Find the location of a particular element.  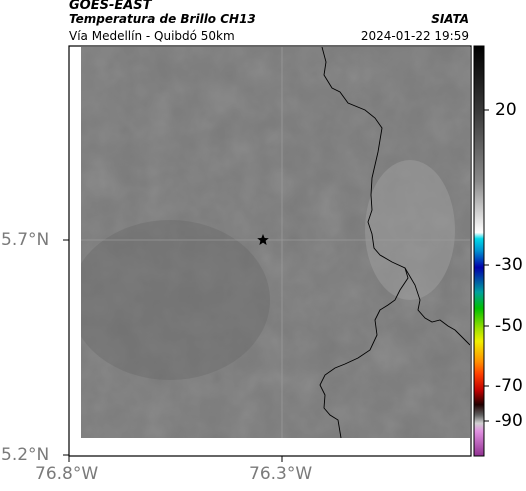

lat-tick-label: 5.7°N is located at coordinates (25, 240).